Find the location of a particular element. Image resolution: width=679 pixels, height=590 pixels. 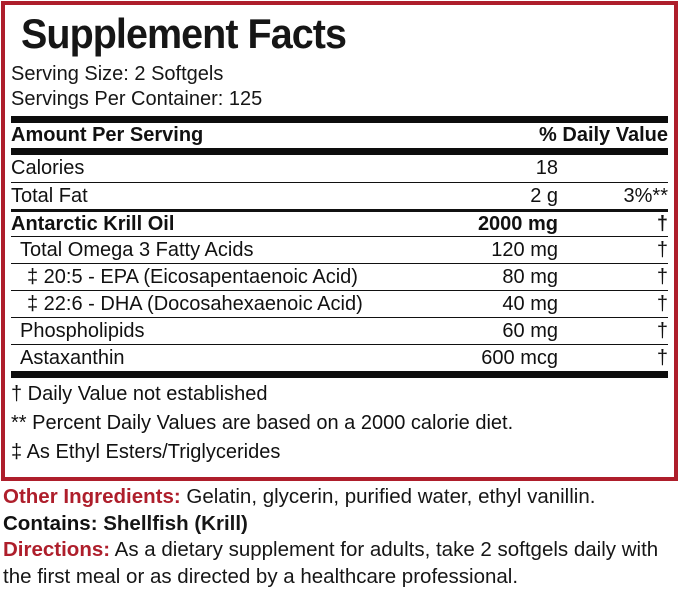

amount-value: 600 mcg is located at coordinates (519, 357).